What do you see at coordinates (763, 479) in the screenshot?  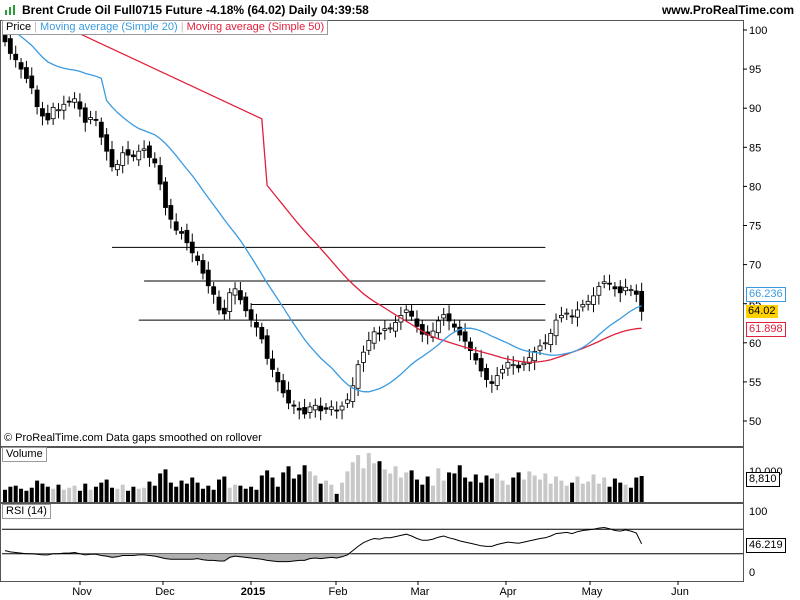 I see `volume-value-tag: 8,810` at bounding box center [763, 479].